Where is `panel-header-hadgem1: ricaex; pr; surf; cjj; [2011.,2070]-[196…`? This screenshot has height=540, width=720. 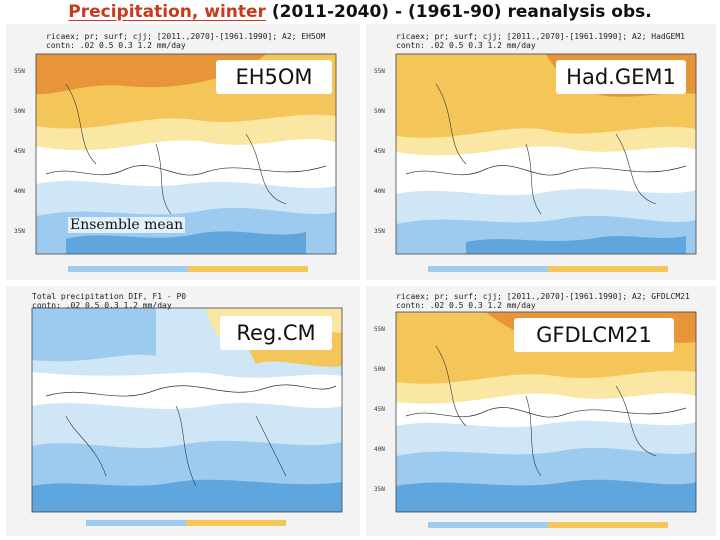
panel-header-hadgem1: ricaex; pr; surf; cjj; [2011.,2070]-[196… is located at coordinates (540, 41).